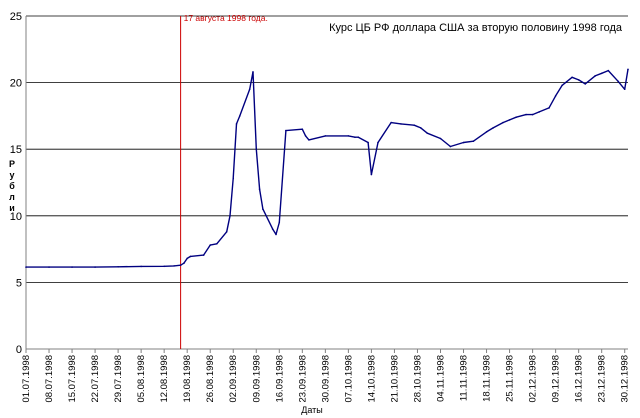 The width and height of the screenshot is (640, 418). Describe the element at coordinates (302, 379) in the screenshot. I see `x-tick-label: 23.09.1998` at that location.